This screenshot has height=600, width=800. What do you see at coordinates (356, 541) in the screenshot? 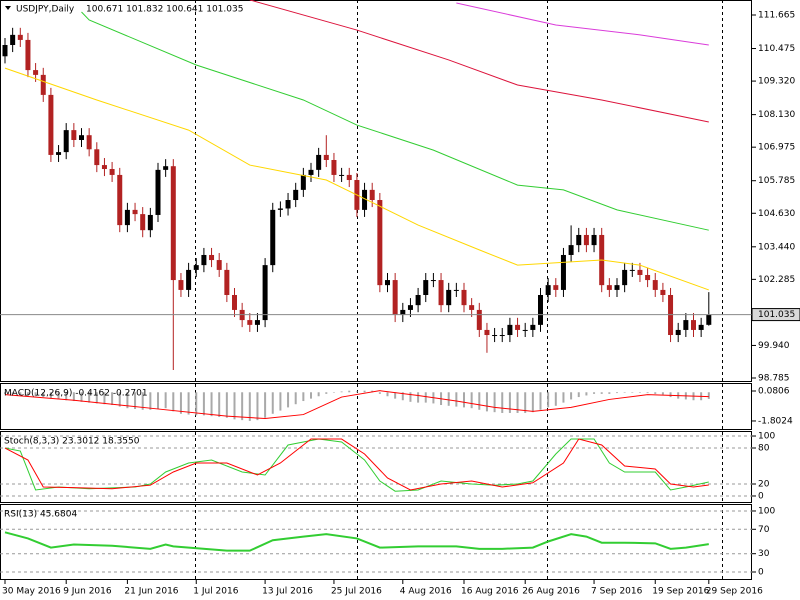
I see `oscillator-line` at bounding box center [356, 541].